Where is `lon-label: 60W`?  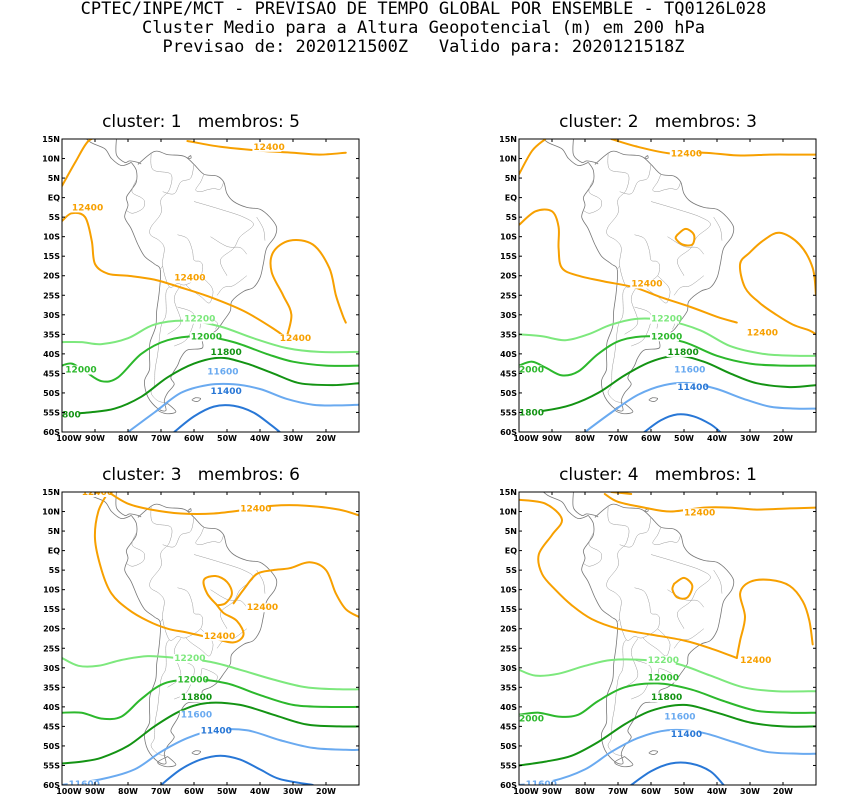
lon-label: 60W is located at coordinates (194, 791).